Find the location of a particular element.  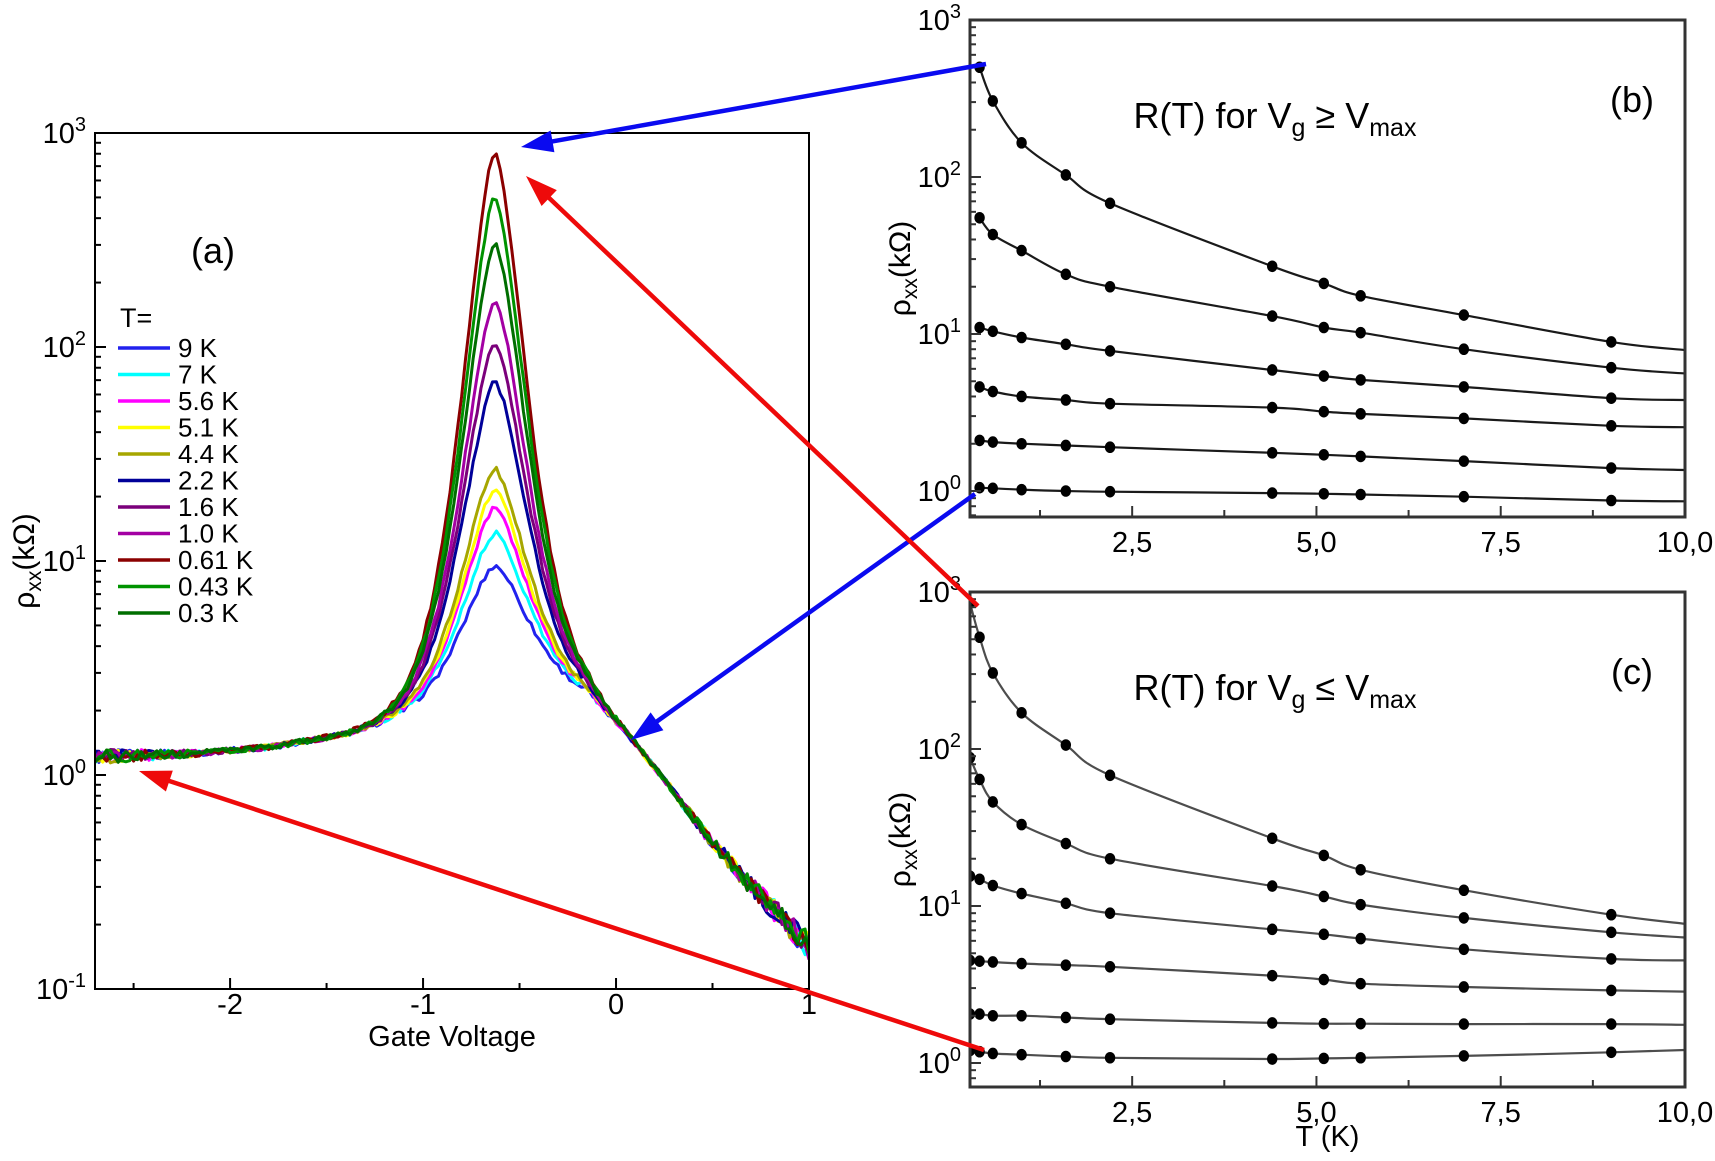

panel-b-title: R(T) for Vg ≥ Vmax is located at coordinates (1275, 118).